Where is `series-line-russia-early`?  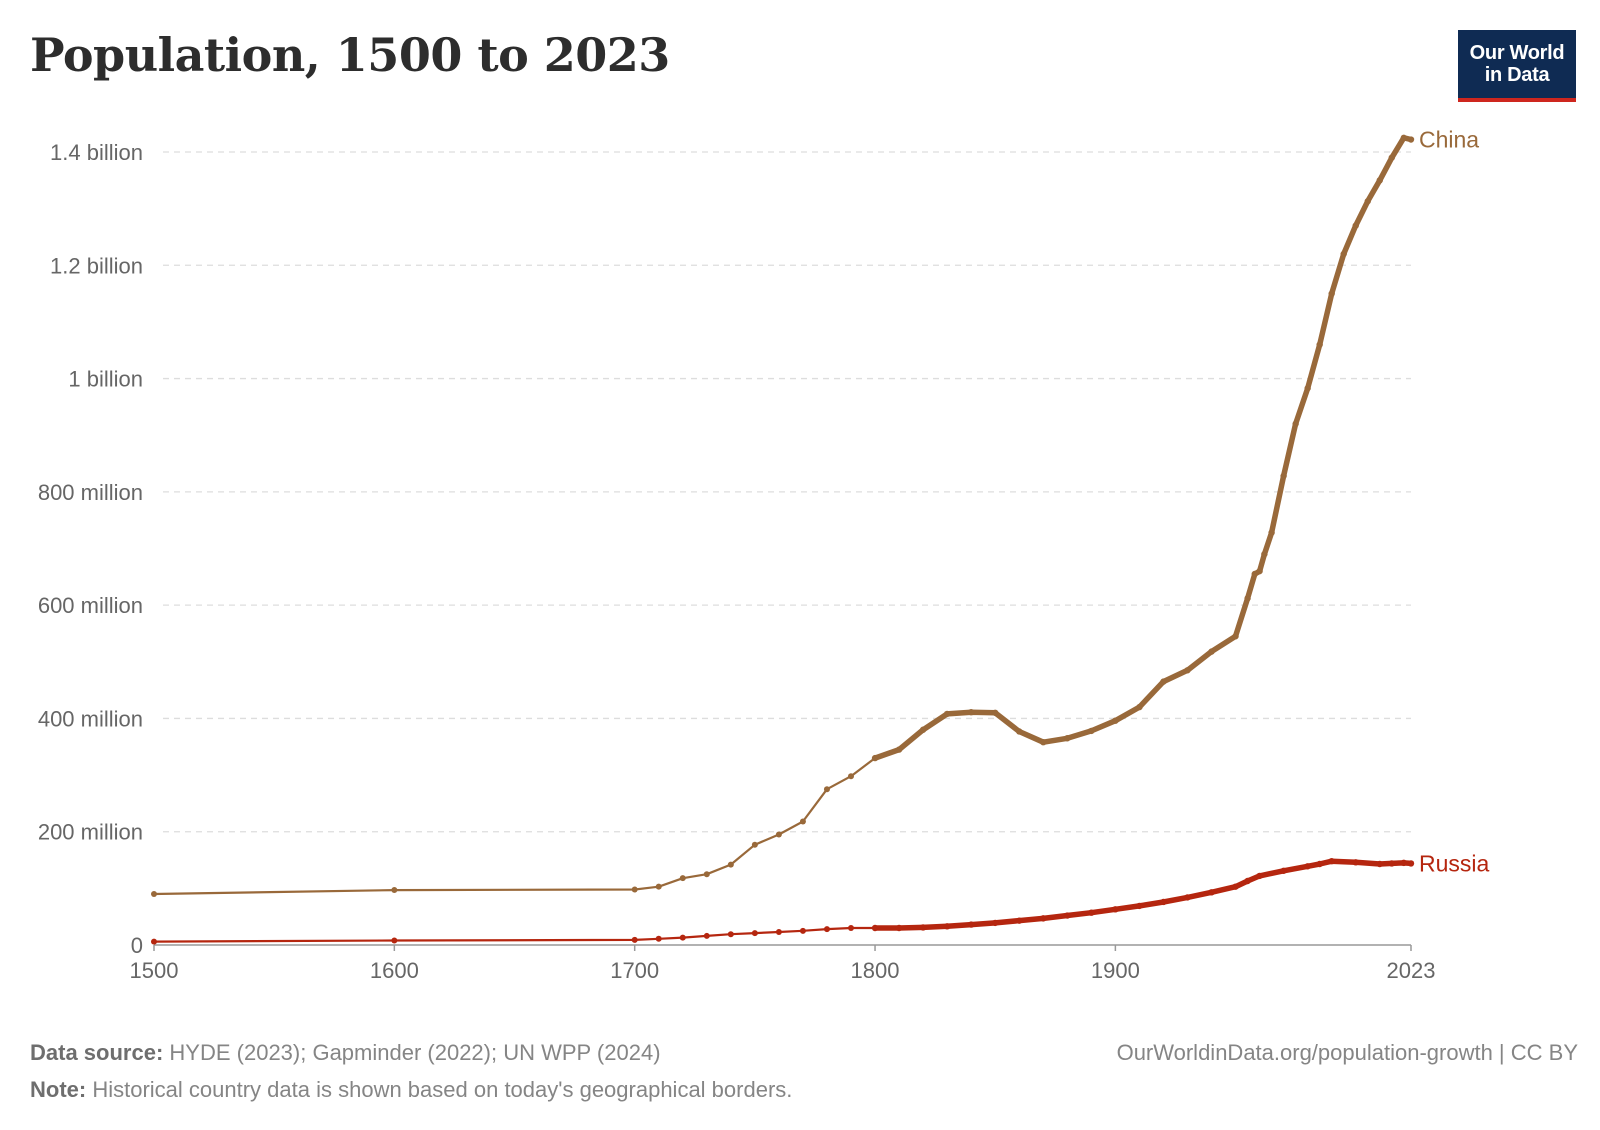
series-line-russia-early is located at coordinates (514, 934).